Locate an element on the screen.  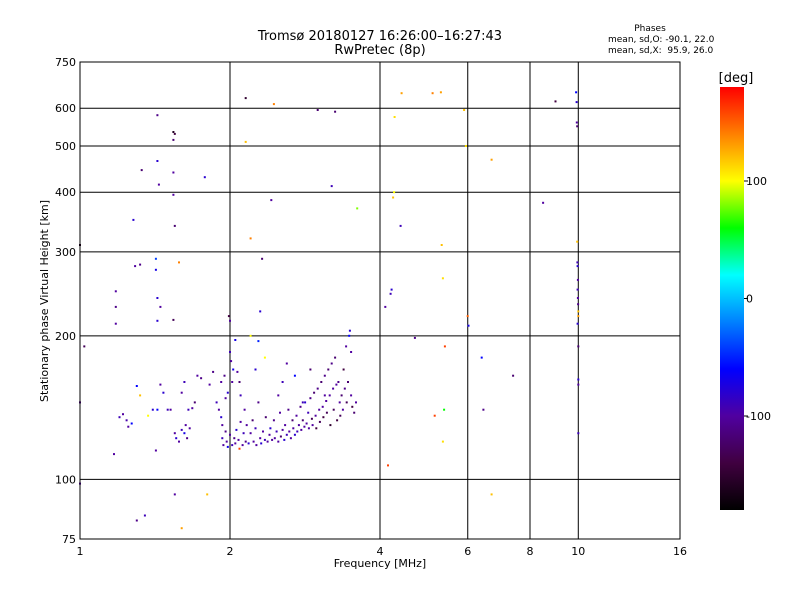
y-tick-label: 100 is located at coordinates (65, 479).